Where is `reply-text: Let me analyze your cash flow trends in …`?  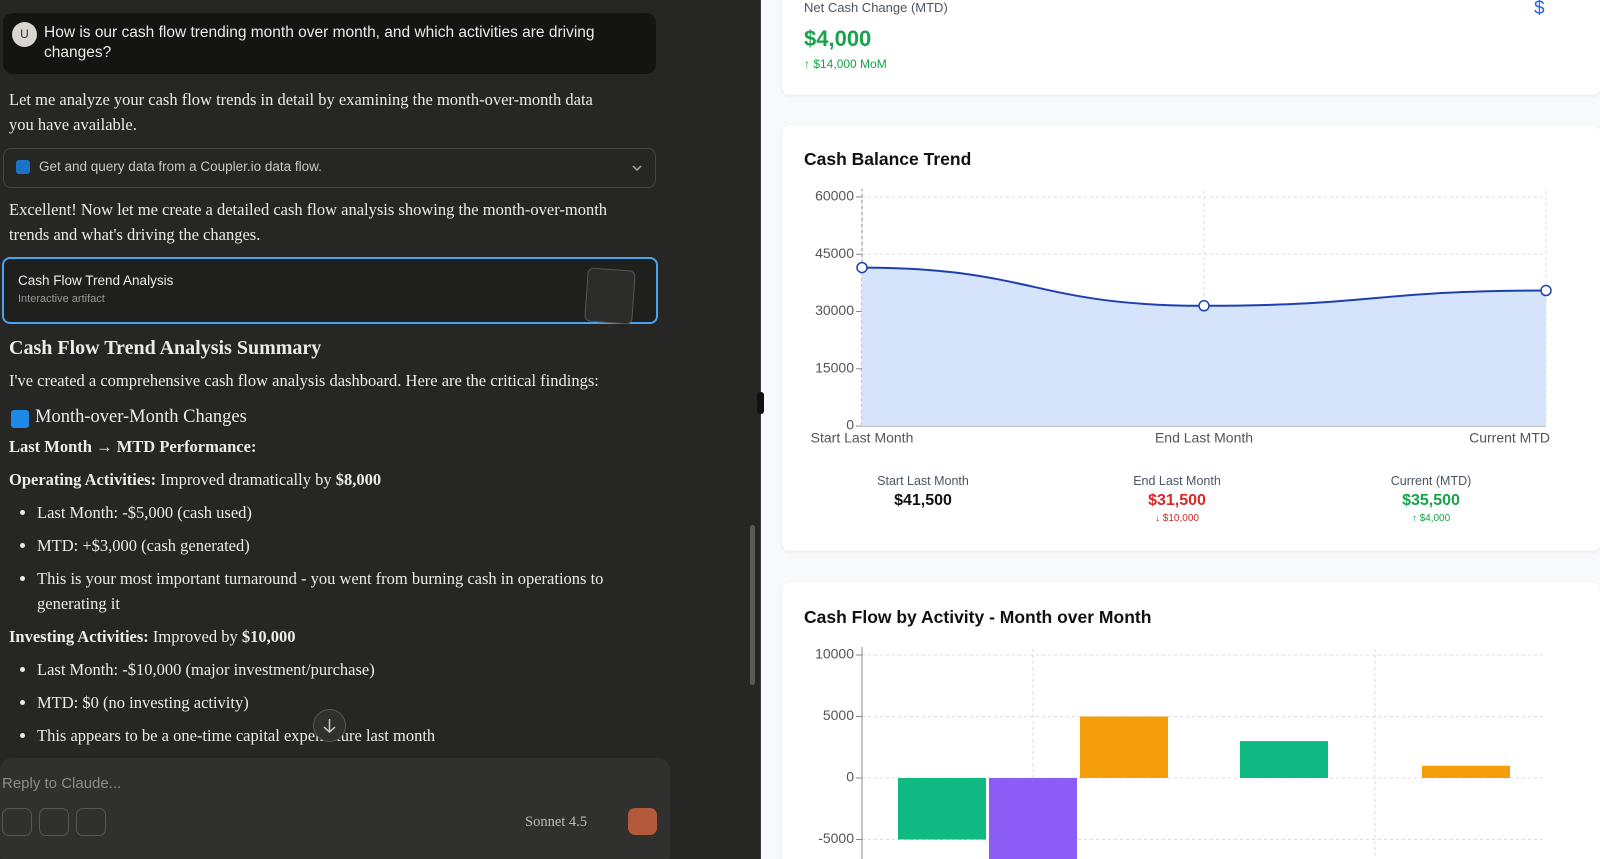 reply-text: Let me analyze your cash flow trends in … is located at coordinates (301, 112).